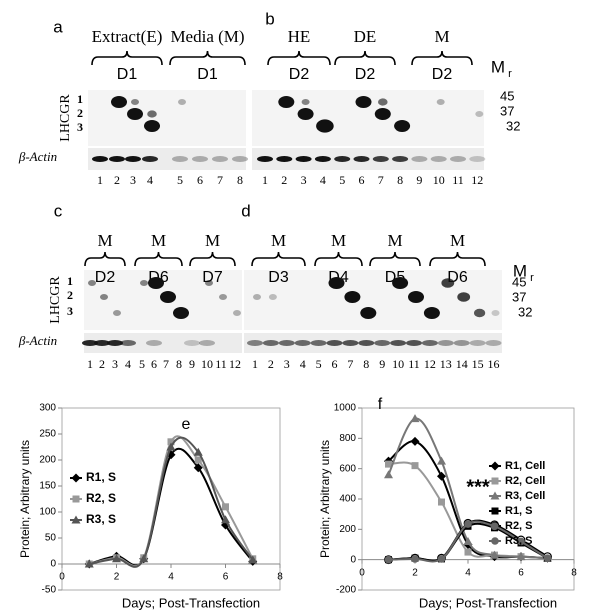 Image resolution: width=600 pixels, height=614 pixels. I want to click on lane-number: 10, so click(398, 364).